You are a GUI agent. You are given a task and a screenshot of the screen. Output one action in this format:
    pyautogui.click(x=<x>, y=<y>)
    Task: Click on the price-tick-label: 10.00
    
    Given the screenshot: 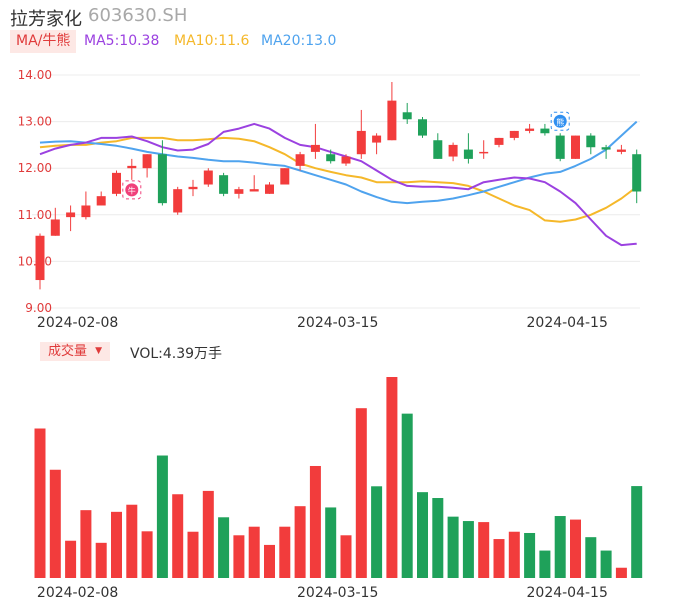 What is the action you would take?
    pyautogui.click(x=35, y=261)
    